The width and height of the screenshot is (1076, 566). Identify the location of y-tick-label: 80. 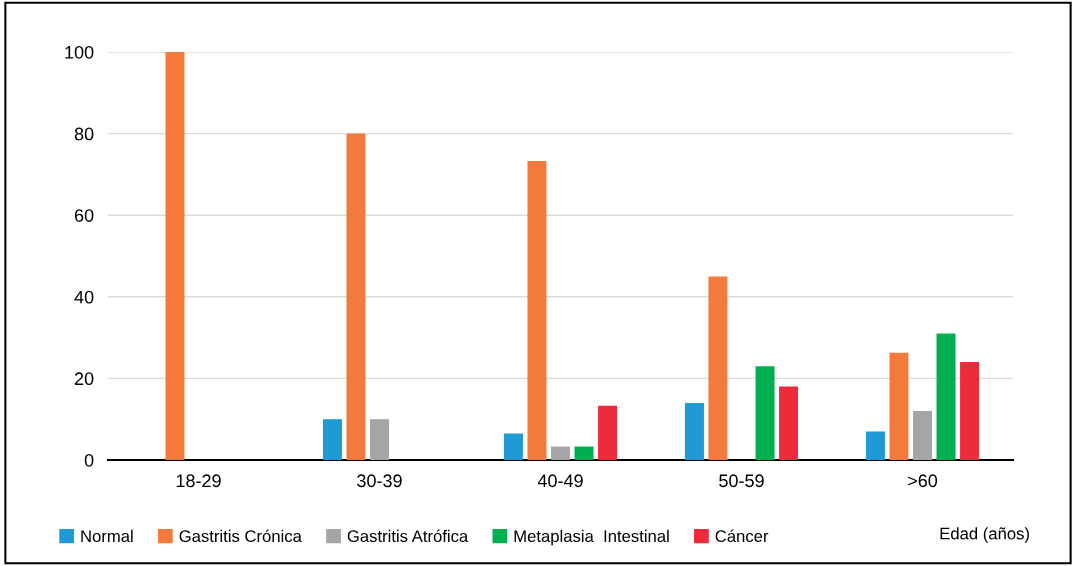
(84, 134).